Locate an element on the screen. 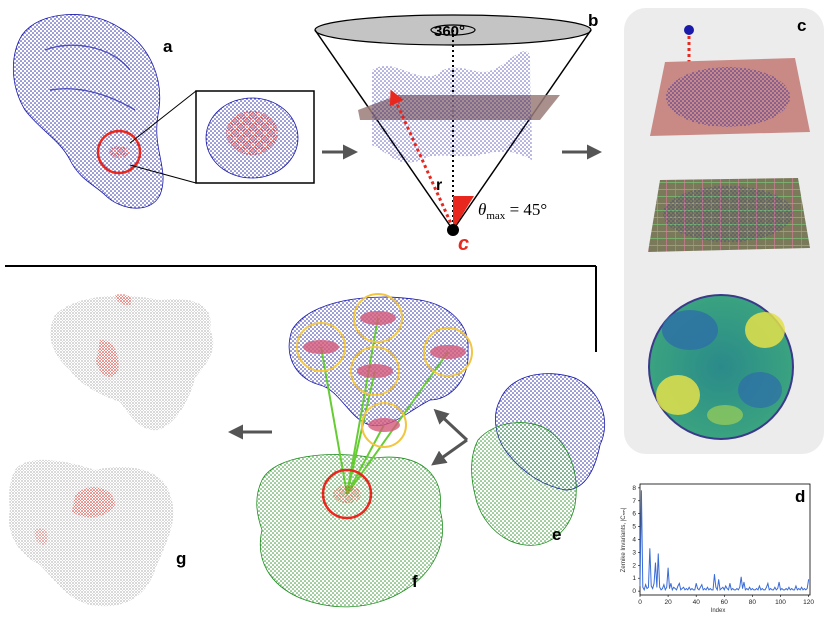  panel-label-g: g is located at coordinates (181, 558).